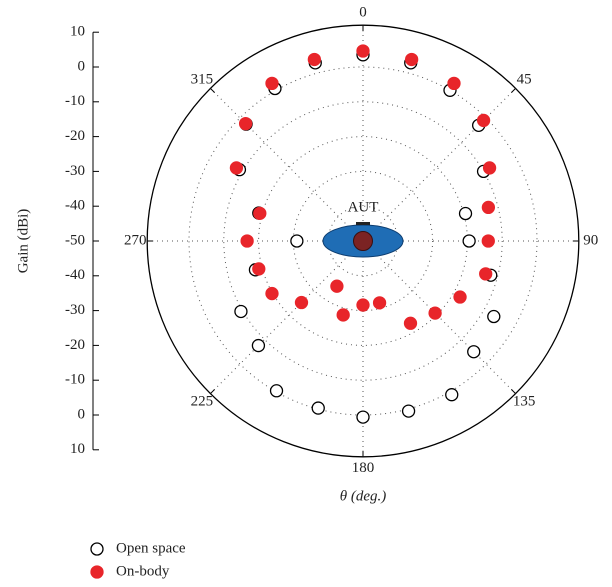  Describe the element at coordinates (151, 548) in the screenshot. I see `legend-label: Open space` at that location.